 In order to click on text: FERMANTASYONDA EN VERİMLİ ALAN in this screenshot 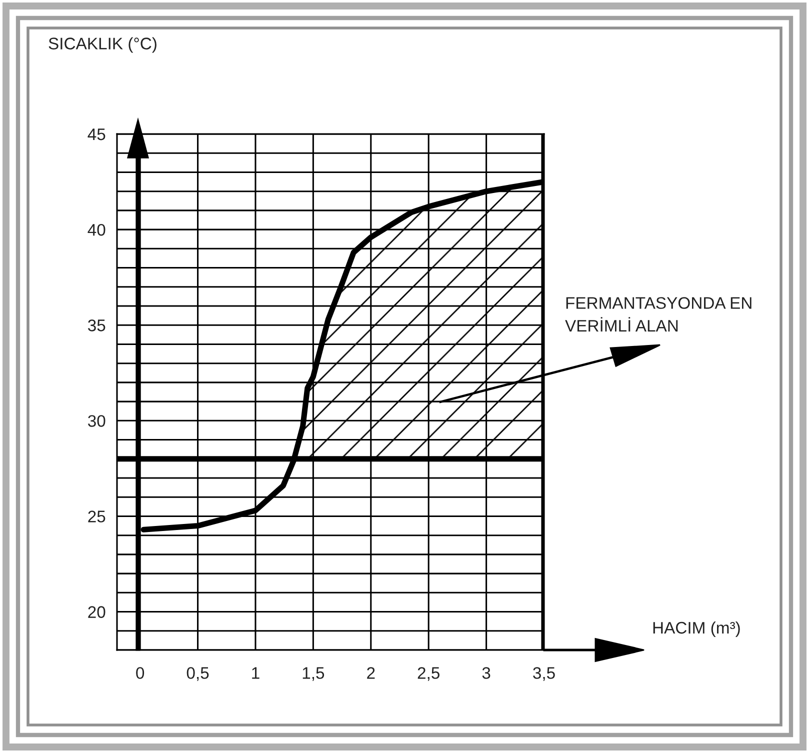, I will do `click(658, 314)`.